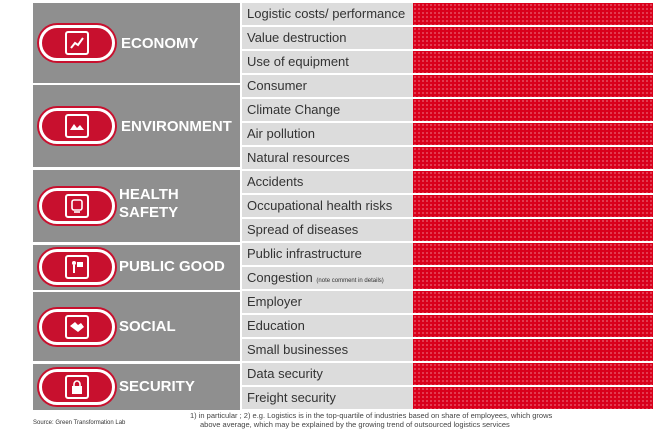 This screenshot has width=668, height=431. Describe the element at coordinates (147, 326) in the screenshot. I see `category-label: SOCIAL` at that location.